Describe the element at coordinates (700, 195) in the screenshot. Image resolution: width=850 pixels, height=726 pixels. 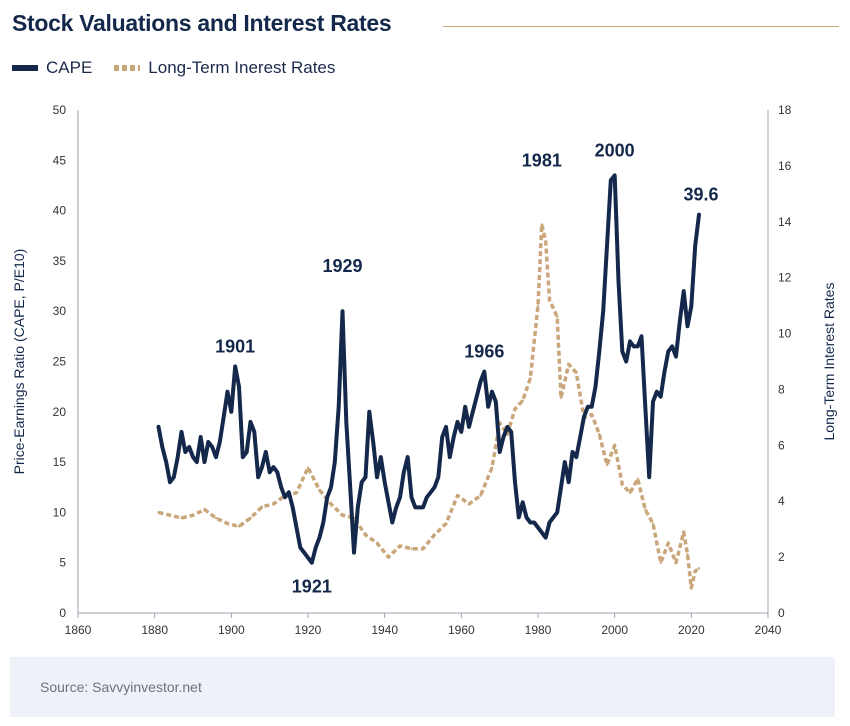
I see `data-label: 39.6` at that location.